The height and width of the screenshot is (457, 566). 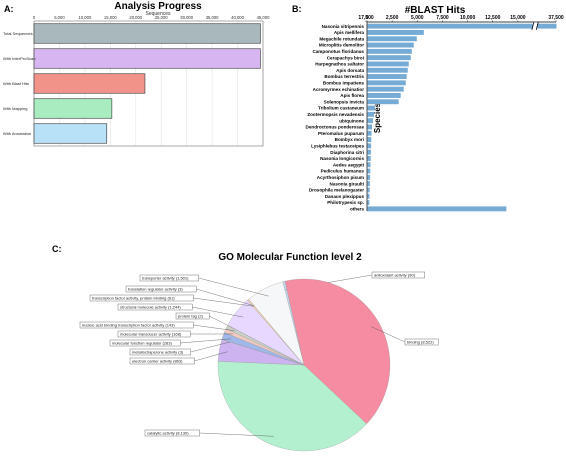 I want to click on panel-b-x-tick: 17,500, so click(x=366, y=18).